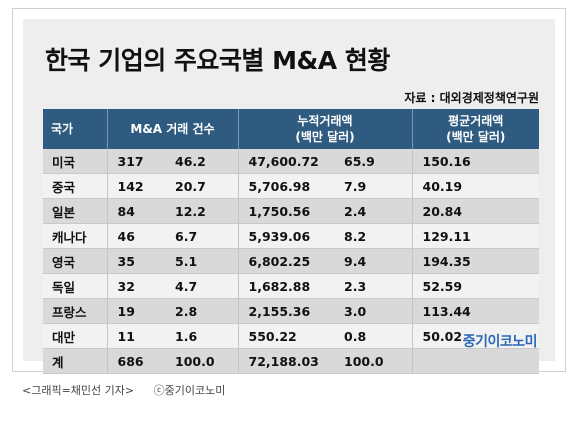 The image size is (578, 421). I want to click on cell-avg: 50.02, so click(475, 336).